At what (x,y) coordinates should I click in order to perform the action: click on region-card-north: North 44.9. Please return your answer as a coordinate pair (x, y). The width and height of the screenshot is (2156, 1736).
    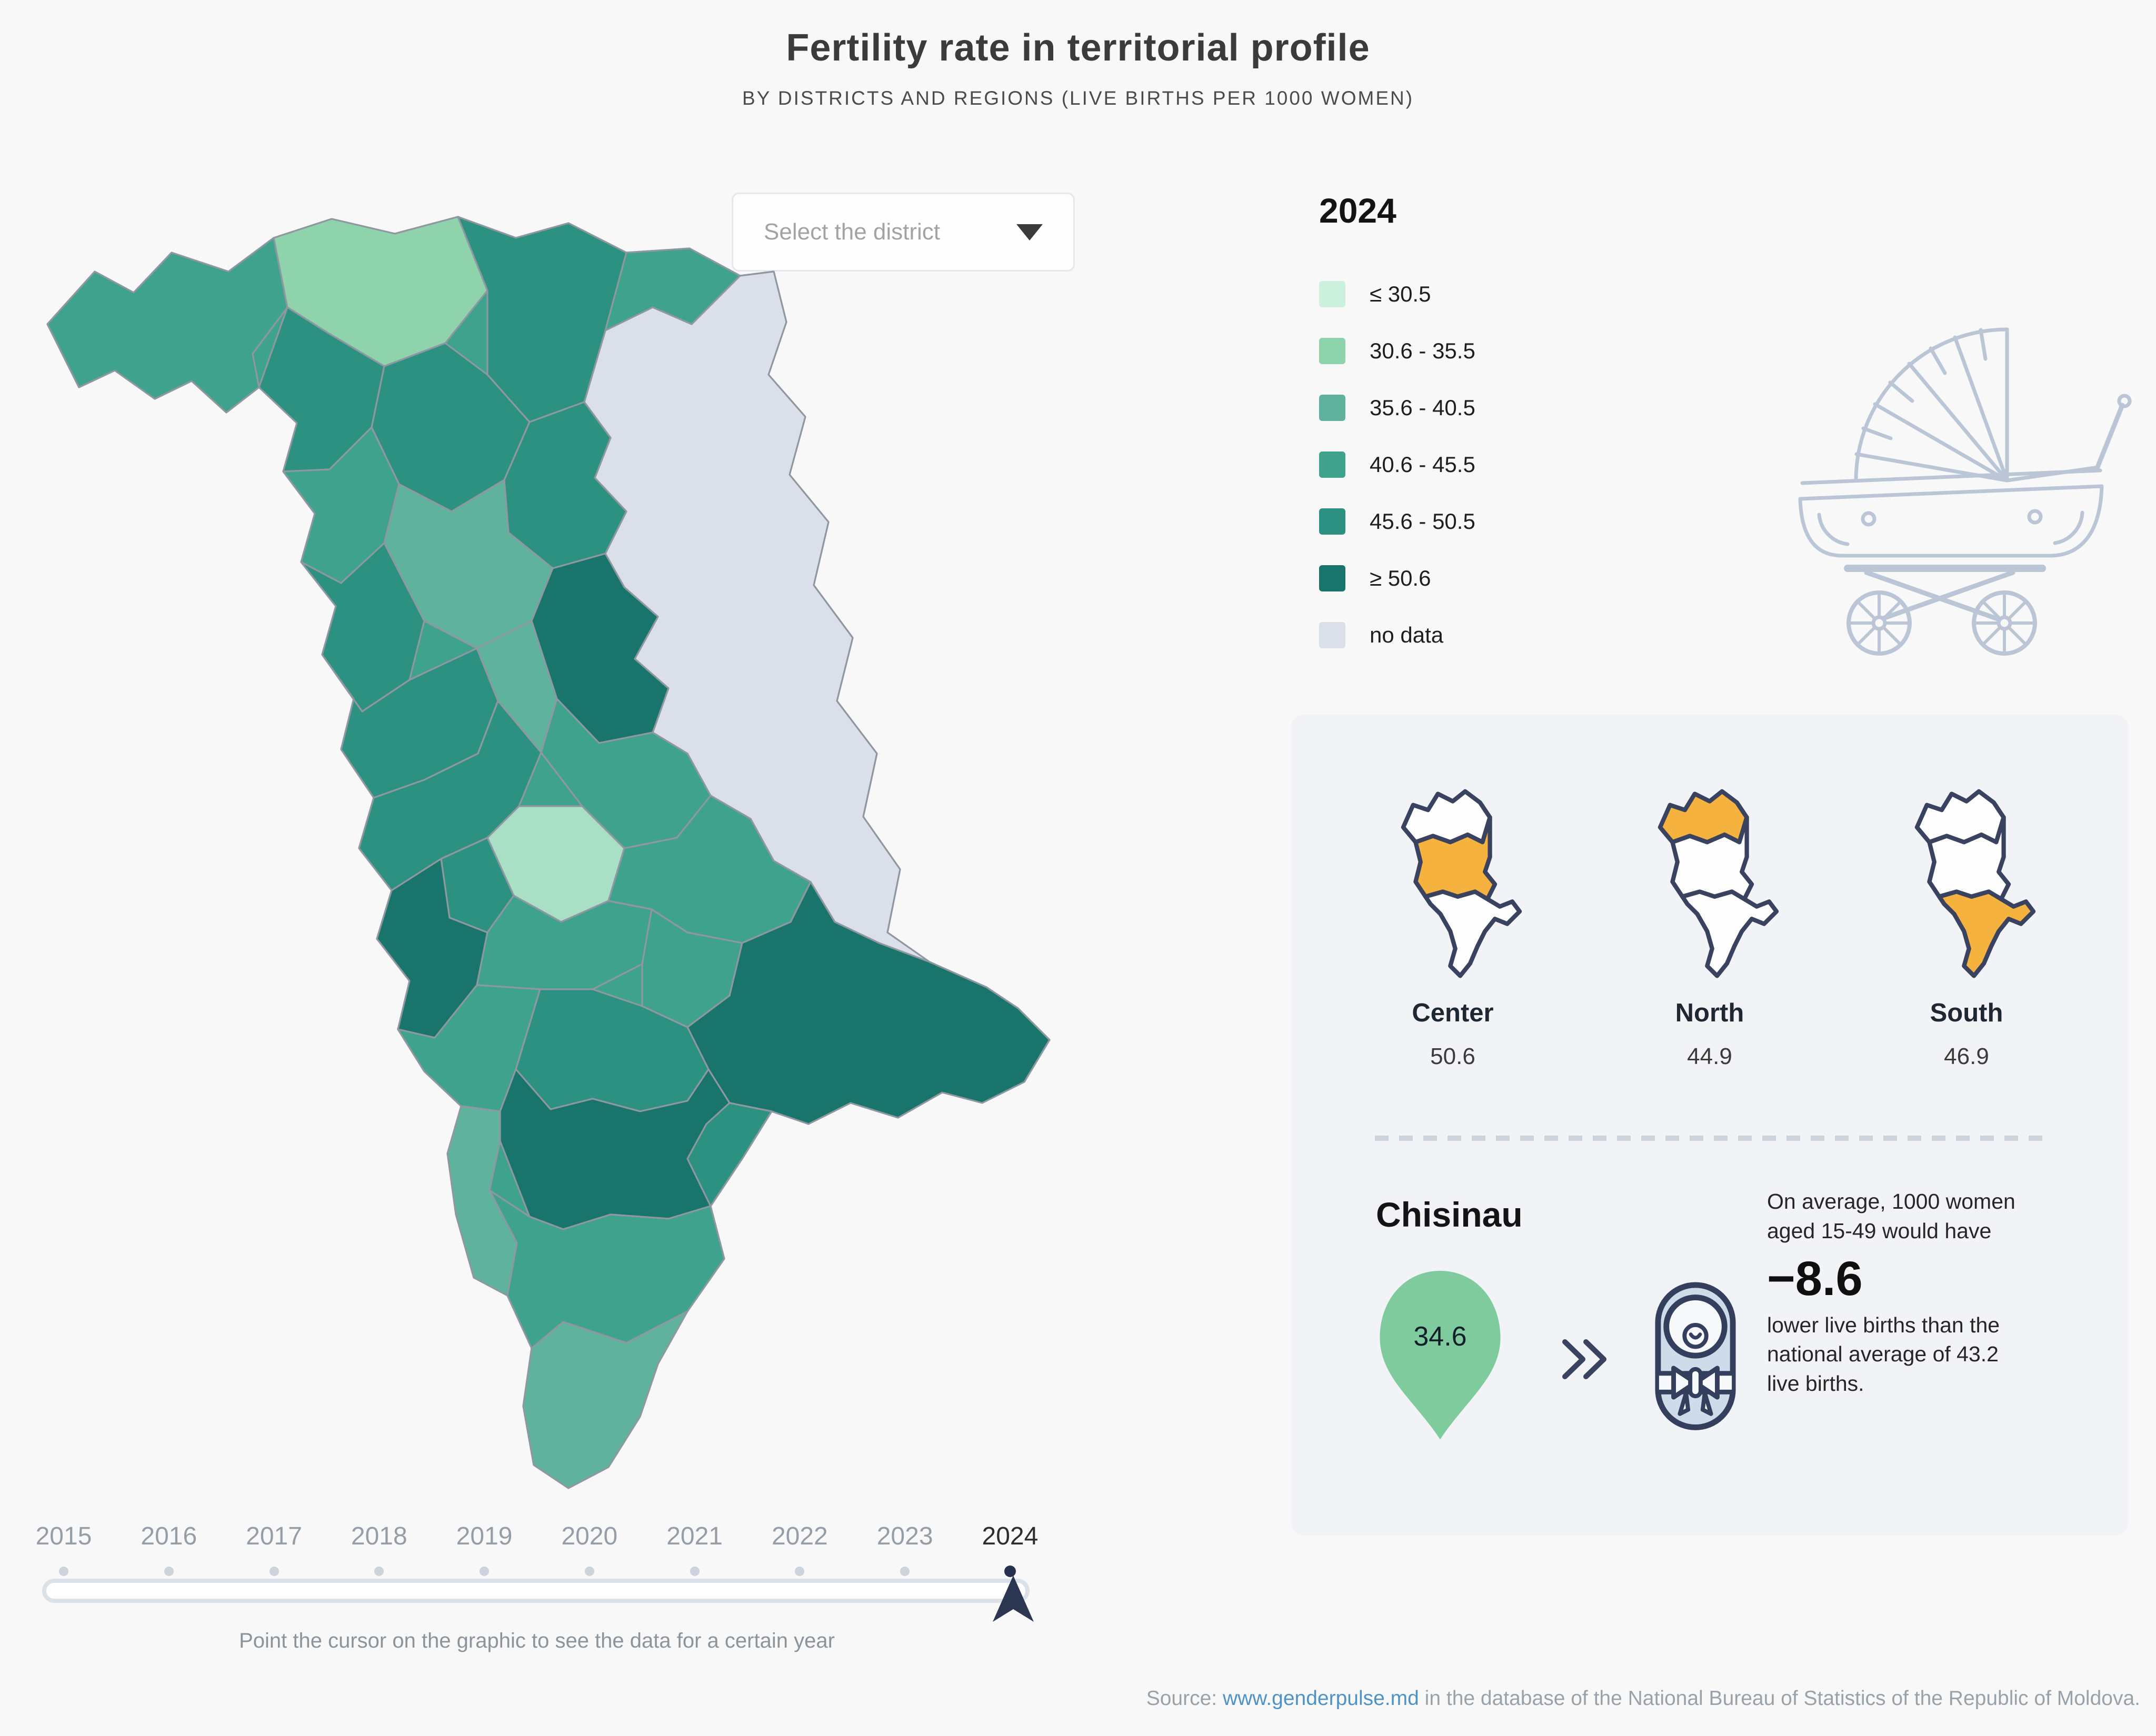
    Looking at the image, I should click on (1709, 924).